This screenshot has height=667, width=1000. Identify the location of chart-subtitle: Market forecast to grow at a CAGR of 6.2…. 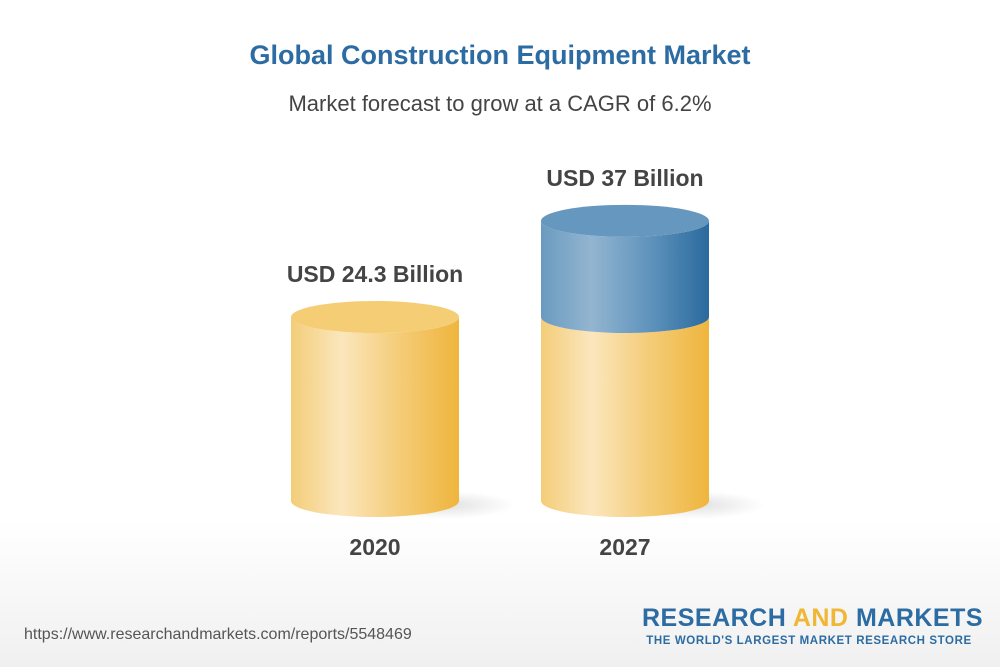
(500, 103).